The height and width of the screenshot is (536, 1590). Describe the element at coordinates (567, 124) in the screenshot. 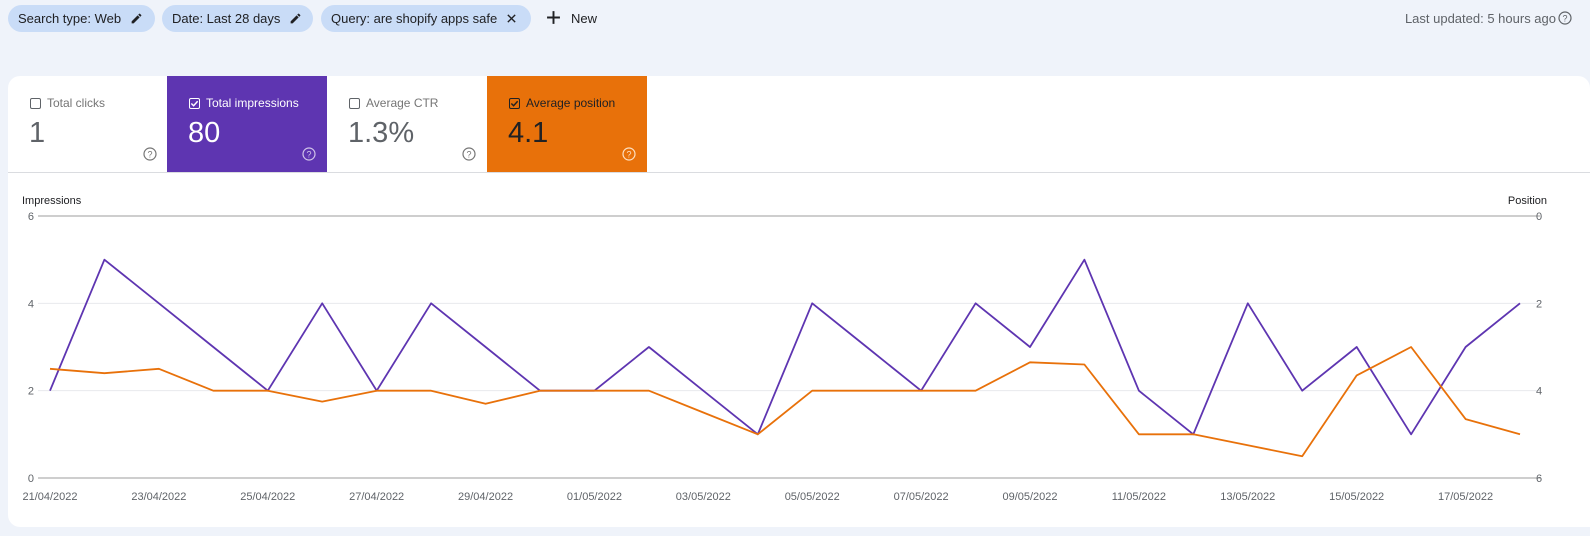

I see `metric-average-position: Average position 4.1 ?` at that location.